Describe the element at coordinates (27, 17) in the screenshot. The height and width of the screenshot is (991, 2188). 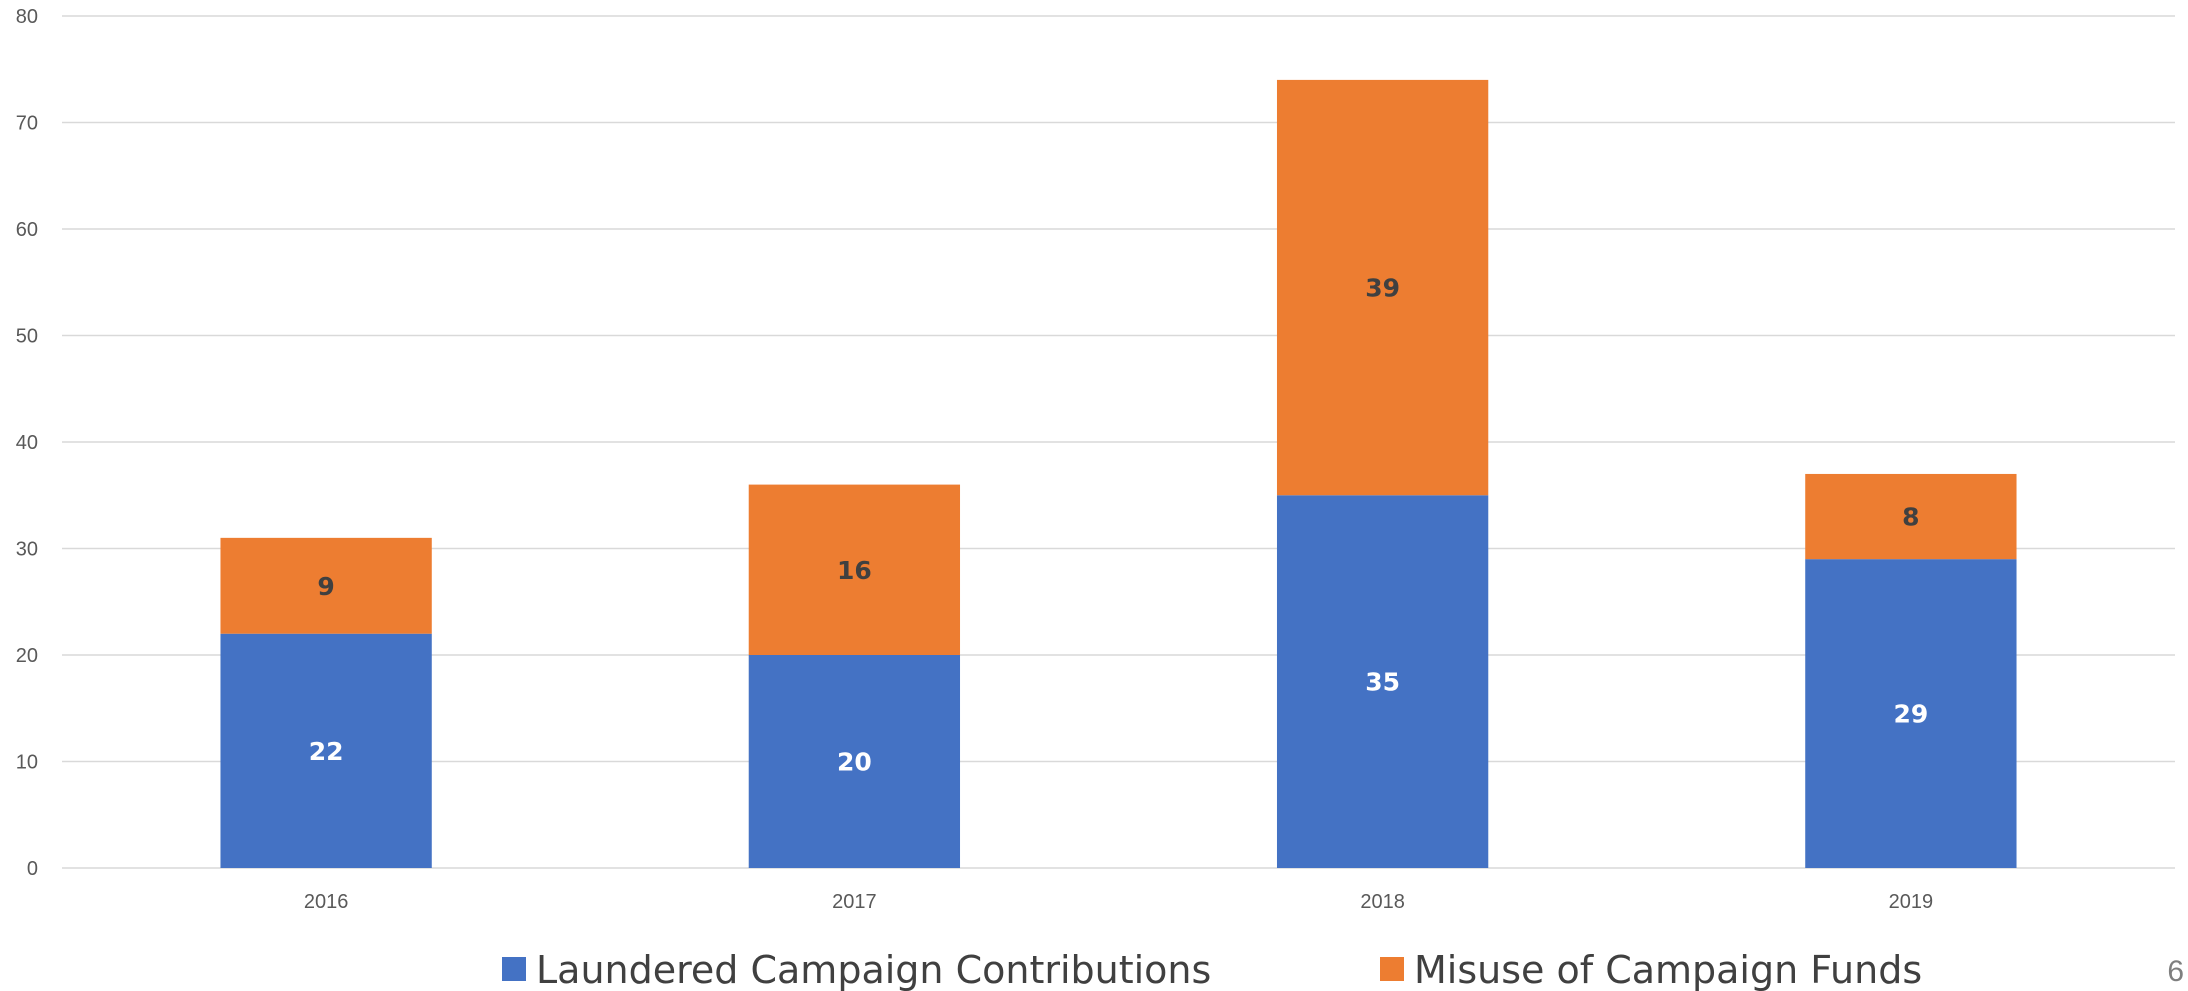
I see `y-tick-label: 80` at that location.